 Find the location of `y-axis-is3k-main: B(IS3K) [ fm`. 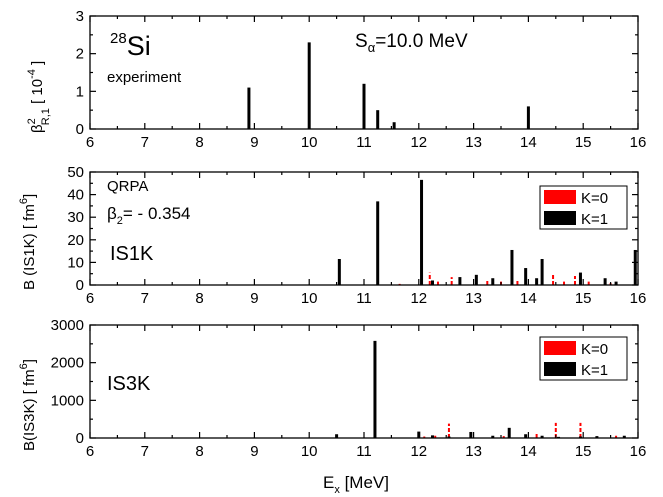

y-axis-is3k-main: B(IS3K) [ fm is located at coordinates (29, 410).